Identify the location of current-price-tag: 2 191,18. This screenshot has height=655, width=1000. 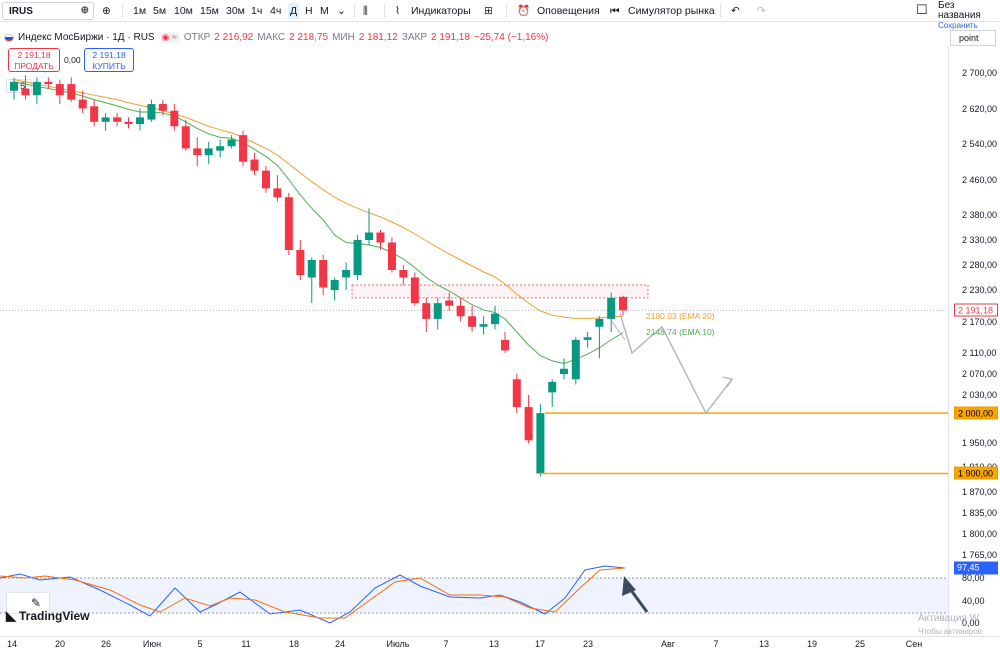
(976, 310).